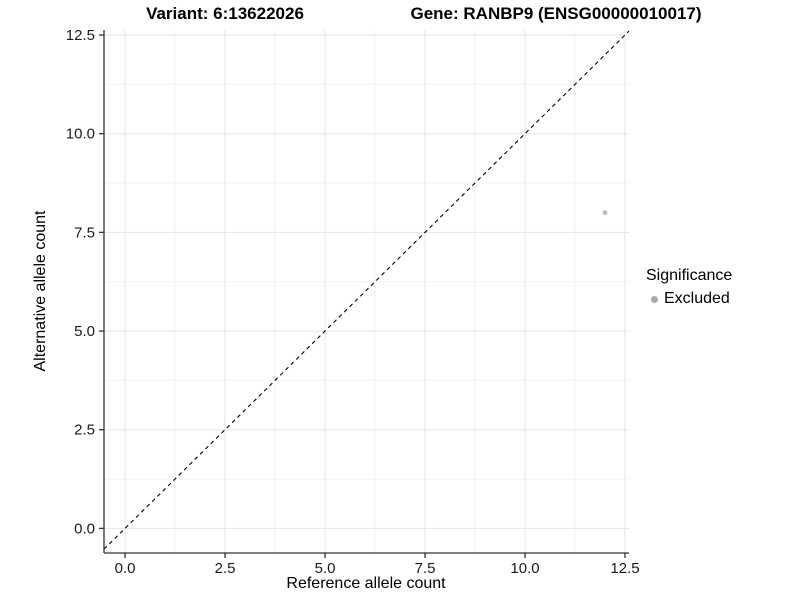 The image size is (800, 600). I want to click on y-tick-label: 10.0, so click(80, 134).